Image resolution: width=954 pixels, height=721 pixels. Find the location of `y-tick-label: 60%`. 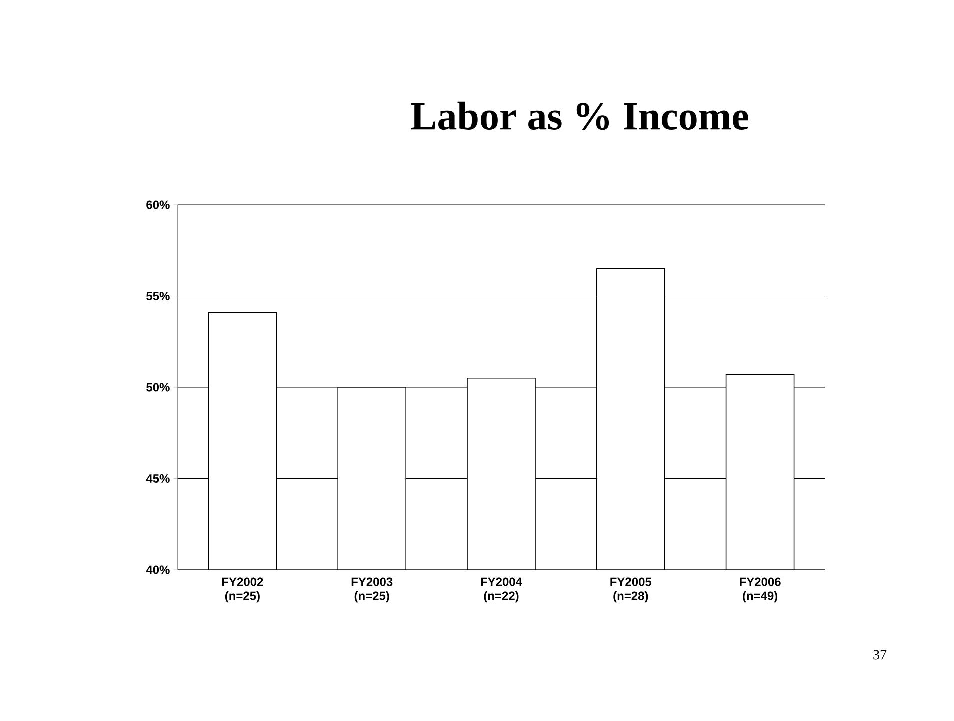

y-tick-label: 60% is located at coordinates (158, 205).